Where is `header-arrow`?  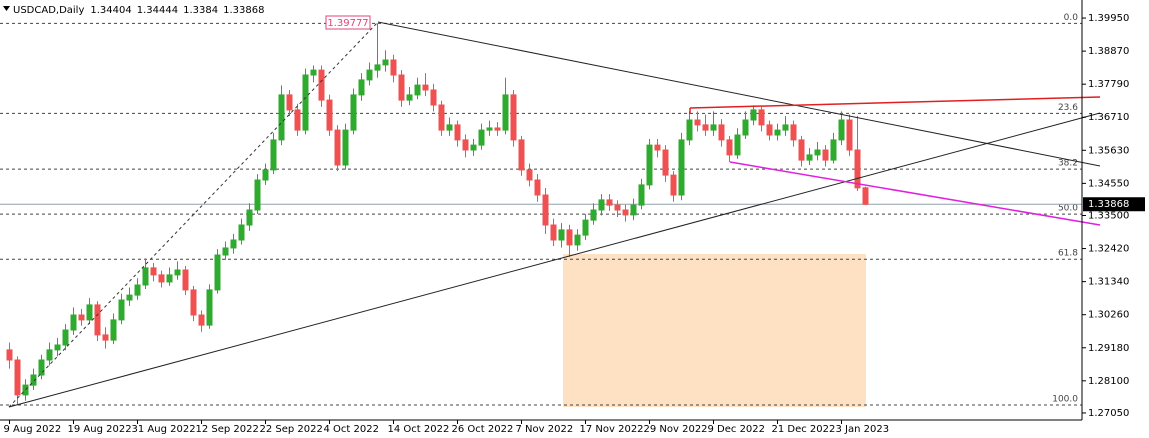
header-arrow is located at coordinates (6, 8).